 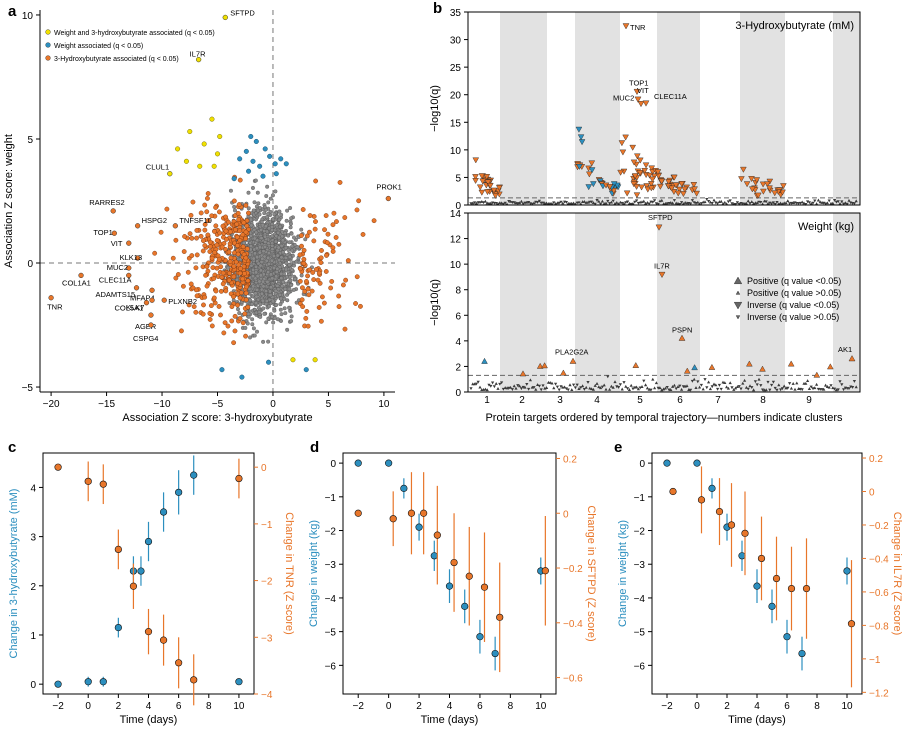 What do you see at coordinates (638, 27) in the screenshot?
I see `point-label-tnr: TNR` at bounding box center [638, 27].